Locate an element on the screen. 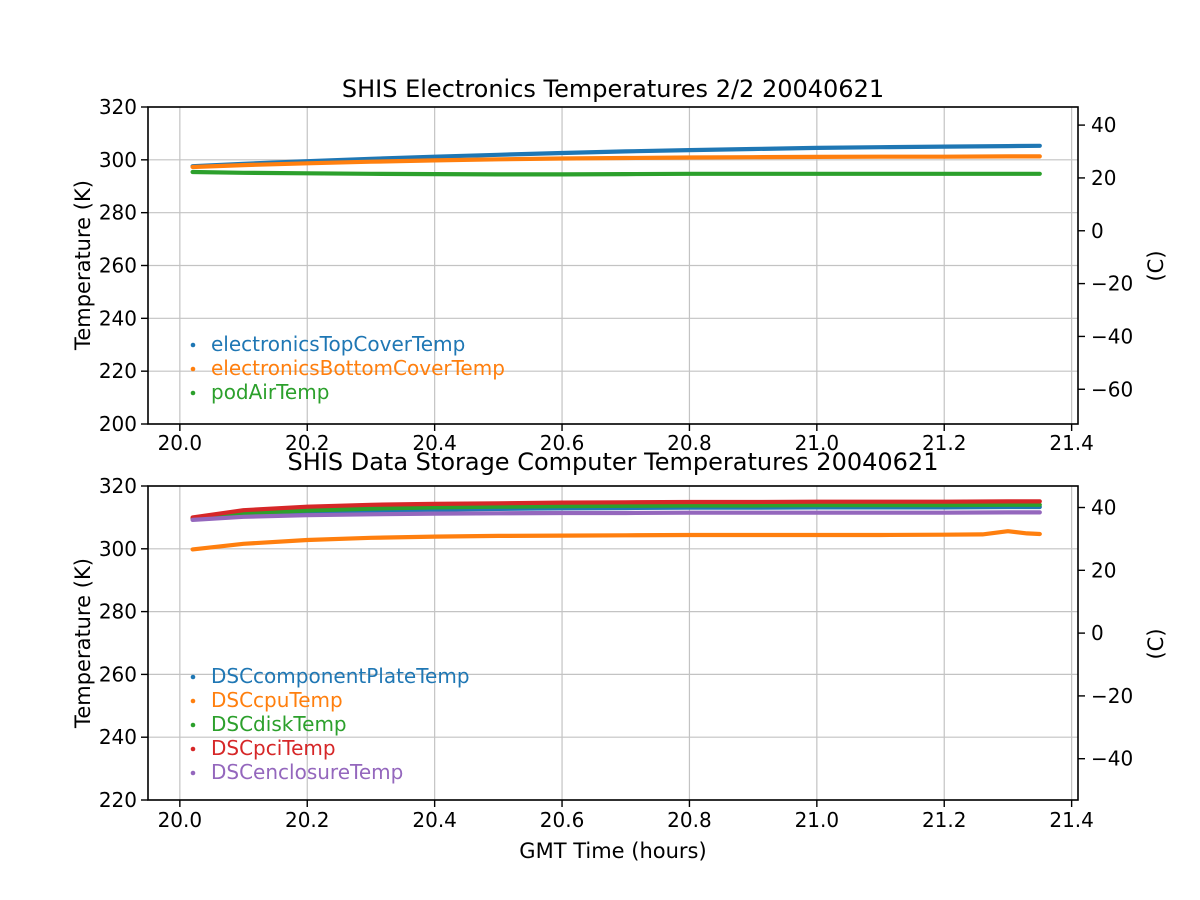  y-tick-label-right: −60 is located at coordinates (1112, 389).